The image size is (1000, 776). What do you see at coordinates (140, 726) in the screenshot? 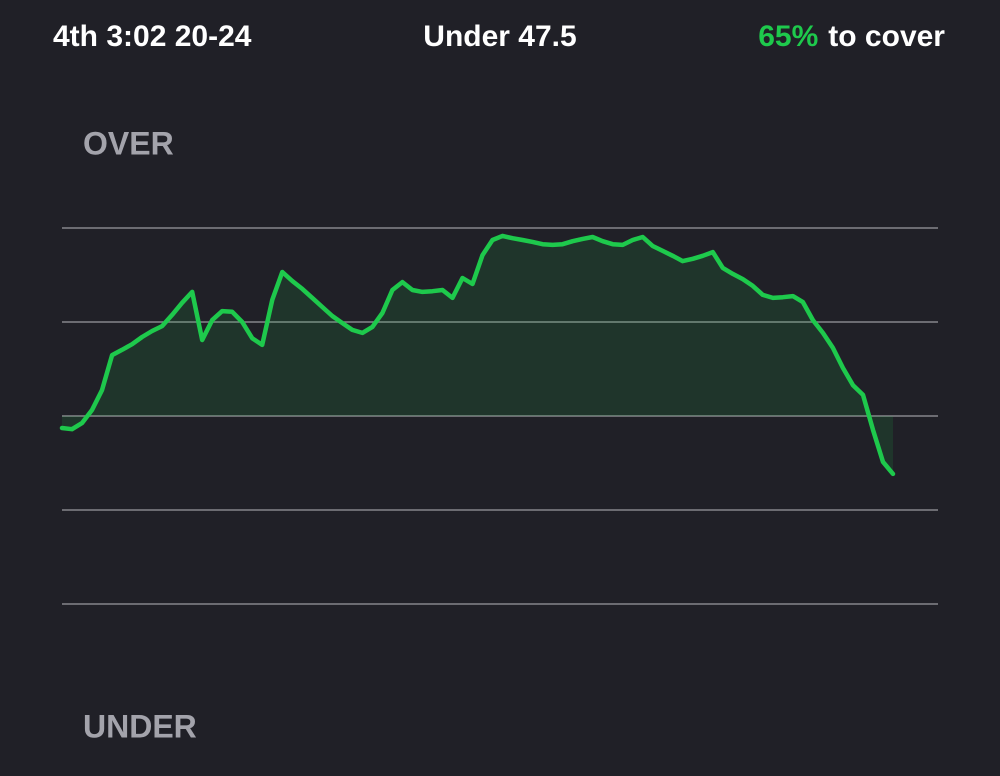
I see `under-label: UNDER` at bounding box center [140, 726].